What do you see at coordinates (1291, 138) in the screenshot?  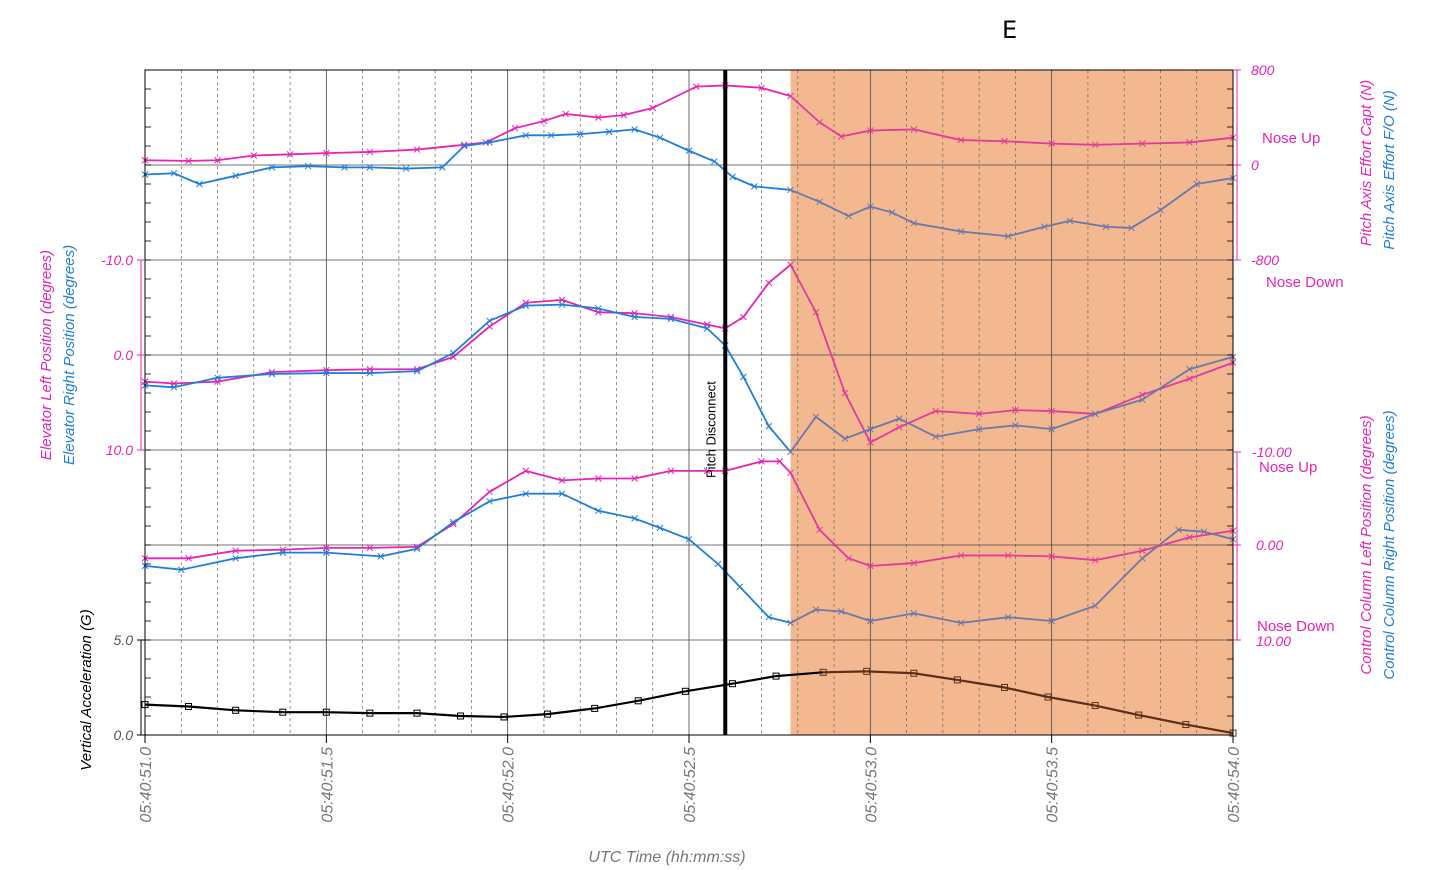 I see `nose-up-label: Nose Up` at bounding box center [1291, 138].